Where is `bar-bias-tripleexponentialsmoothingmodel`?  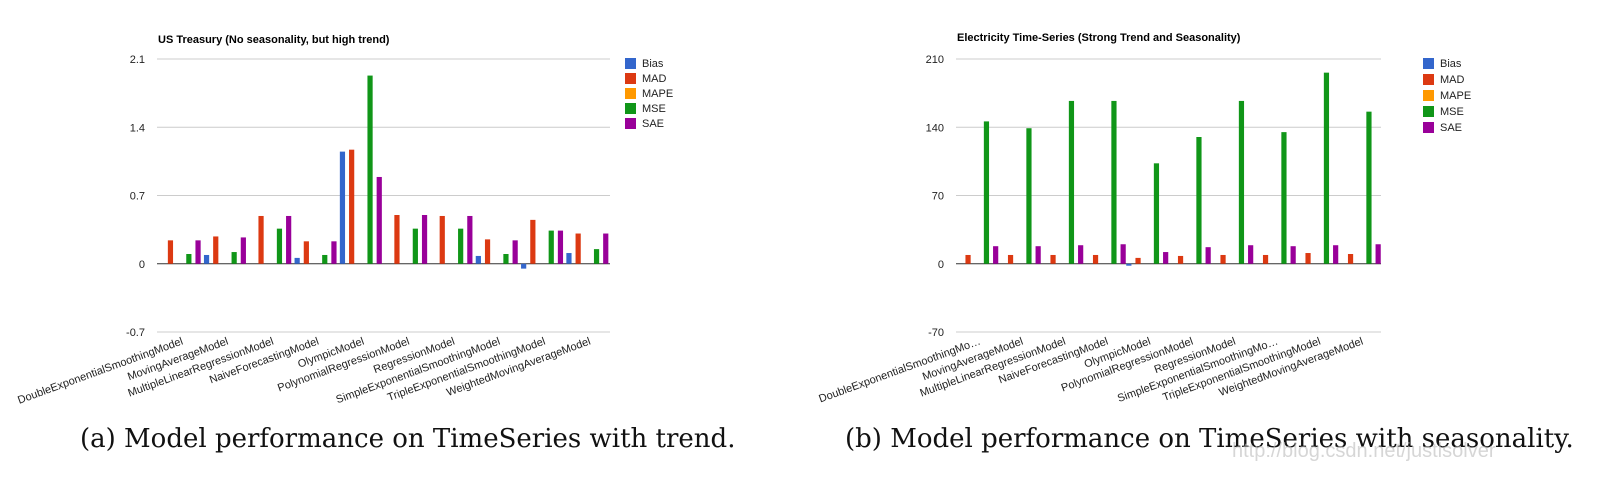
bar-bias-tripleexponentialsmoothingmodel is located at coordinates (524, 266).